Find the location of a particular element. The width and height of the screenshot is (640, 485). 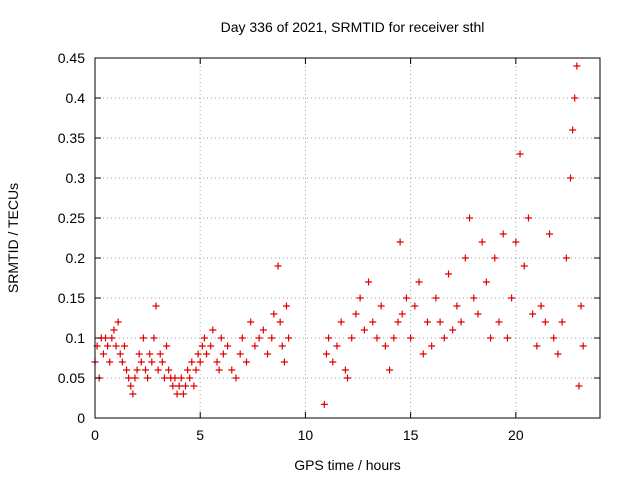

y-tick-label: 0.45 is located at coordinates (71, 58).